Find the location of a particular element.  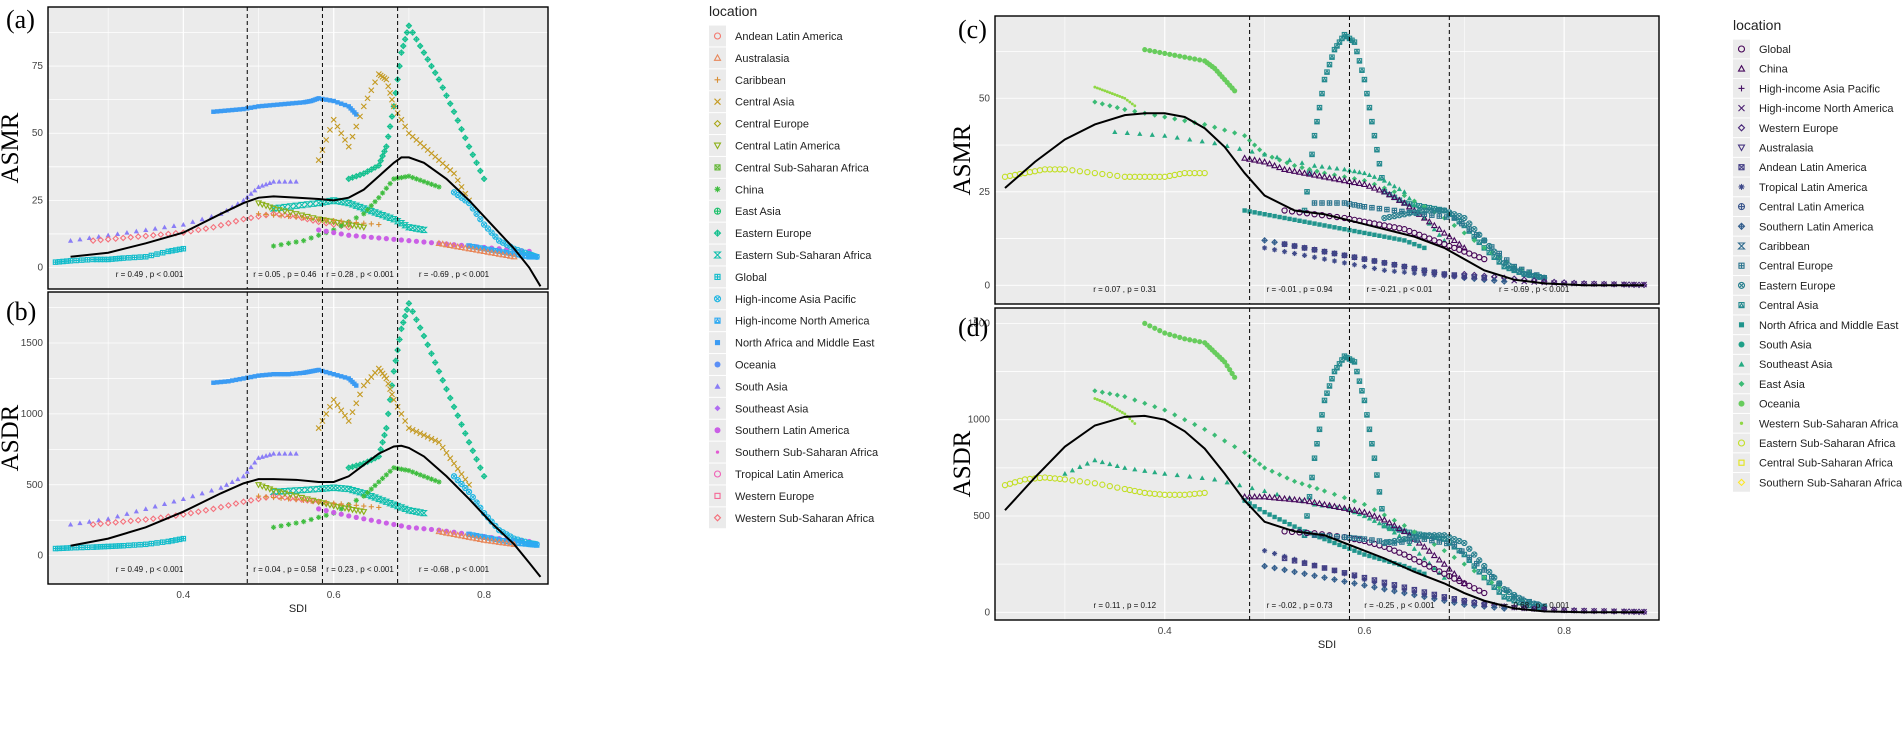

legend-item-north-africa-and-middle-east: North Africa and Middle East is located at coordinates (791, 343).